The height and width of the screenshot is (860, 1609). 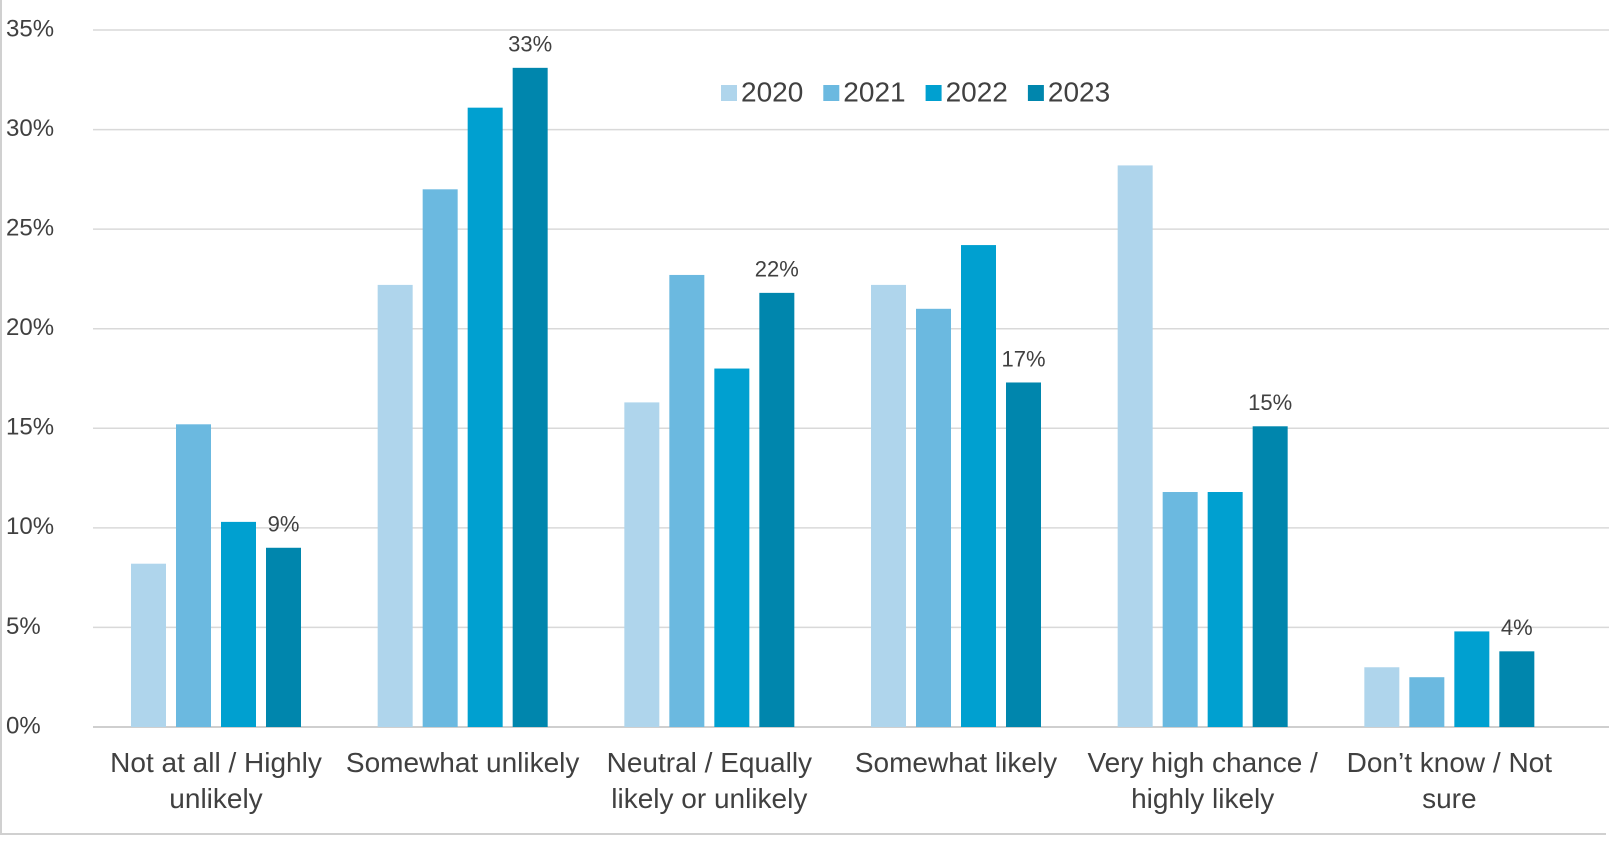 What do you see at coordinates (23, 725) in the screenshot?
I see `y-tick-label: 0%` at bounding box center [23, 725].